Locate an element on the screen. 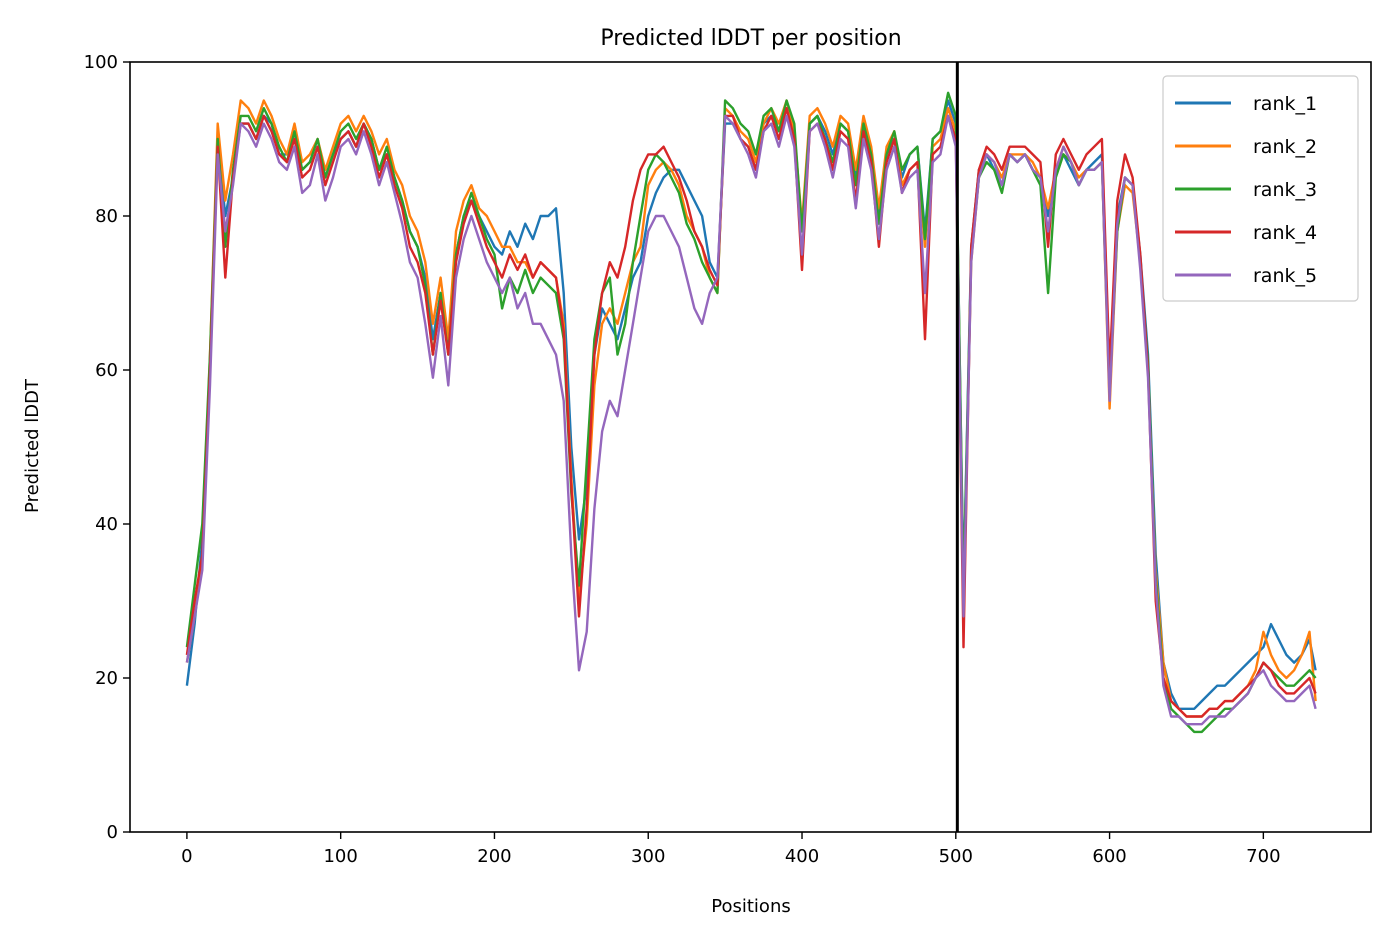 The width and height of the screenshot is (1391, 943). x-tick-label: 500 is located at coordinates (956, 856).